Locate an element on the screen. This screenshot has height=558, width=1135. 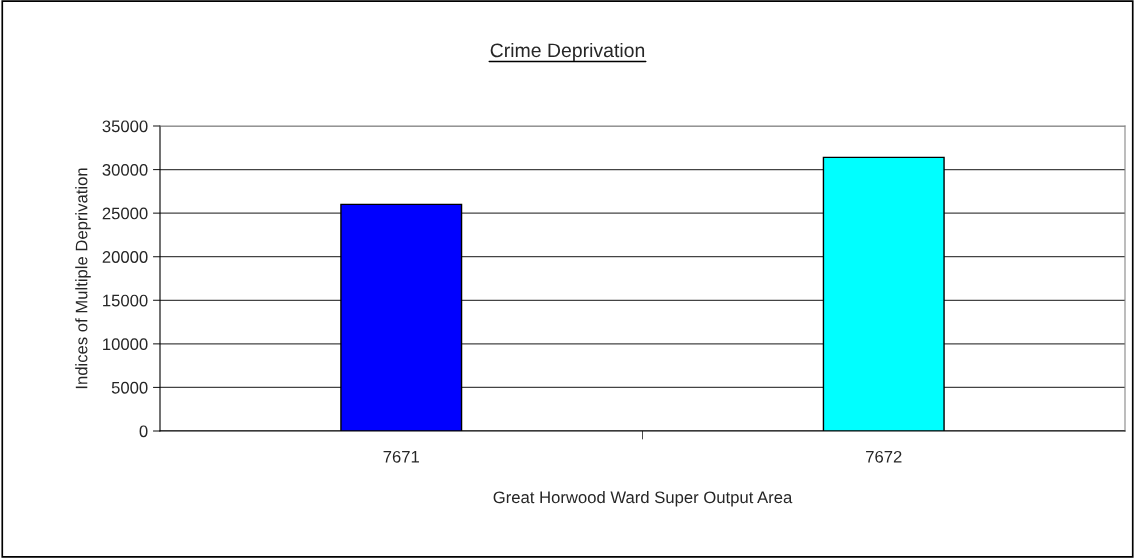
x-tick-label: 7672 is located at coordinates (884, 456).